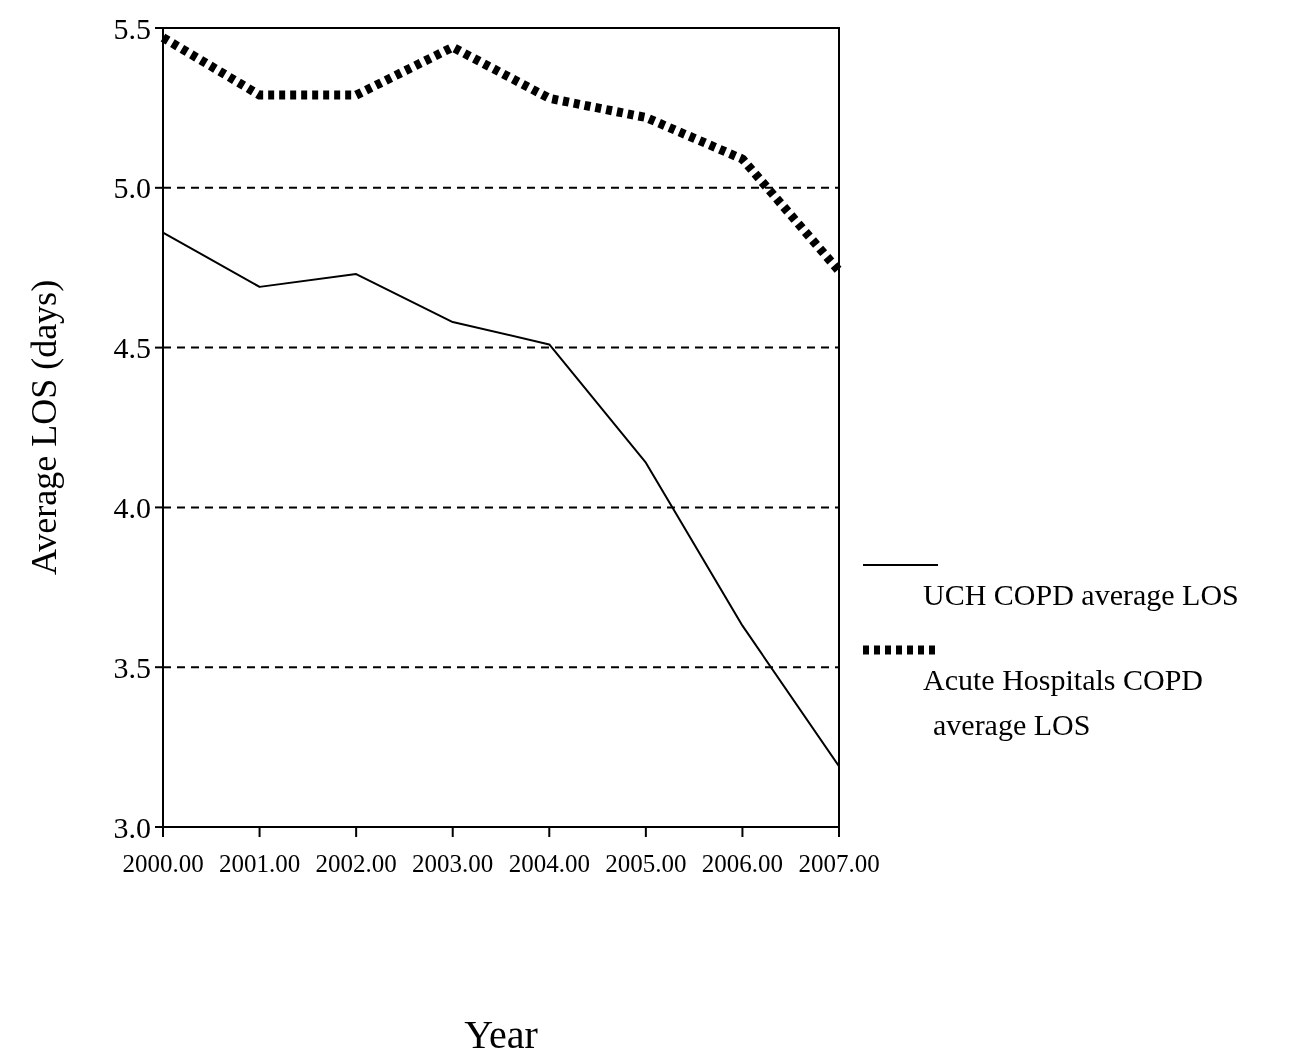 This screenshot has width=1293, height=1049. I want to click on legend-label: UCH COPD average LOS, so click(1081, 594).